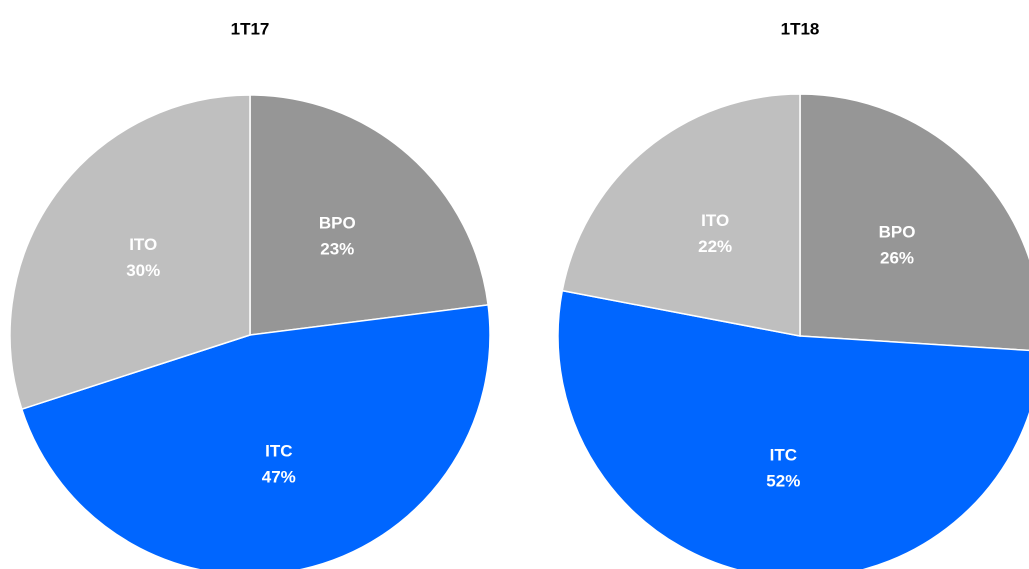 The width and height of the screenshot is (1029, 569). I want to click on slice-value-label: 52%, so click(783, 481).